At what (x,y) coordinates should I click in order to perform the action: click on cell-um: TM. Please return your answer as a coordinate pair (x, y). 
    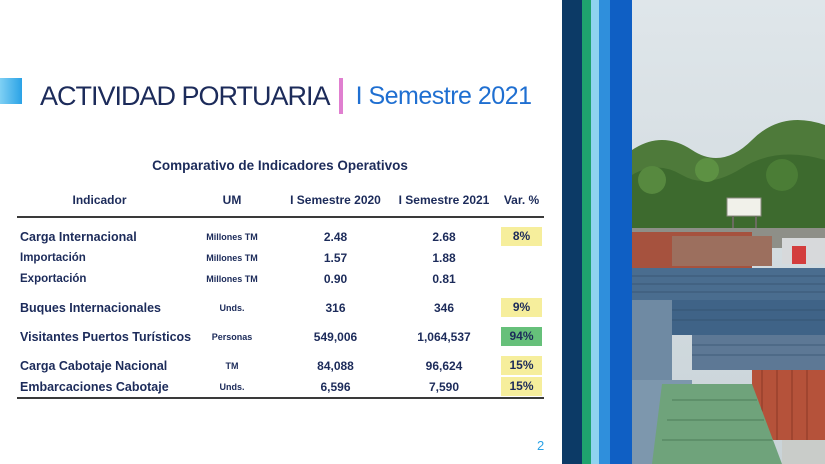
    Looking at the image, I should click on (232, 365).